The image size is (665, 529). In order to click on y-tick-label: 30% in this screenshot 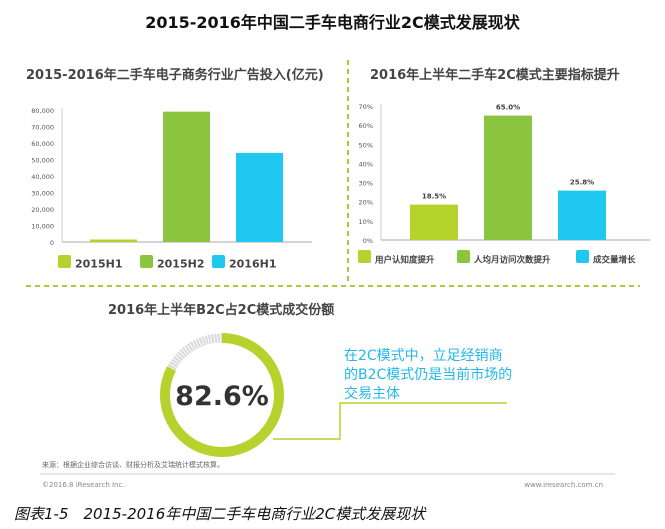, I will do `click(366, 184)`.